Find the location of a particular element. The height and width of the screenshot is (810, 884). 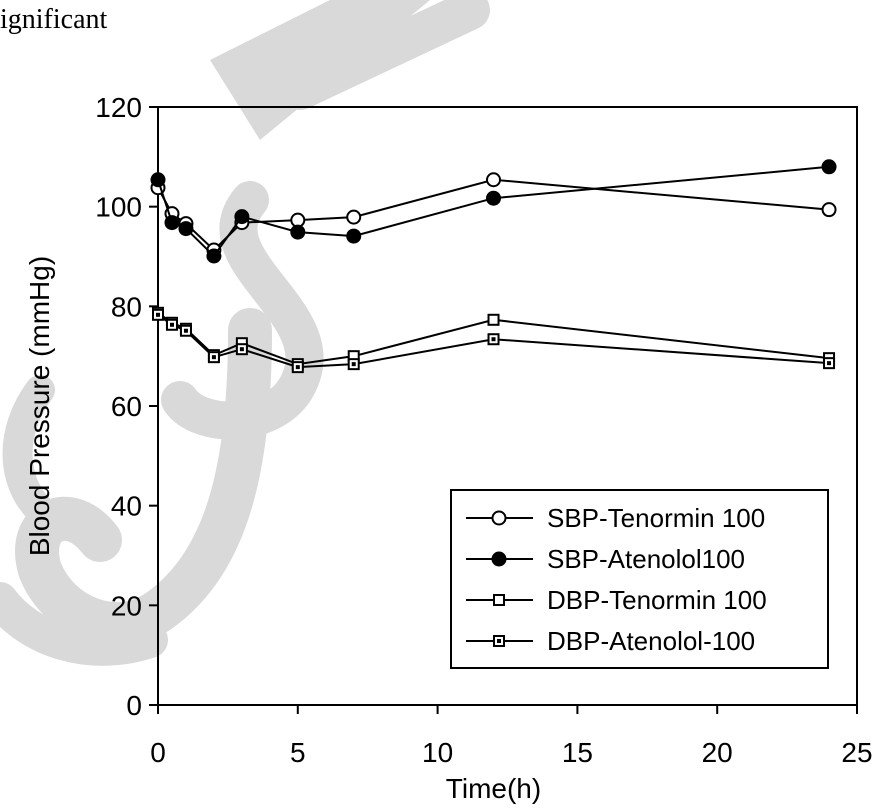

legend-item: SBP-Tenormin 100 is located at coordinates (615, 518).